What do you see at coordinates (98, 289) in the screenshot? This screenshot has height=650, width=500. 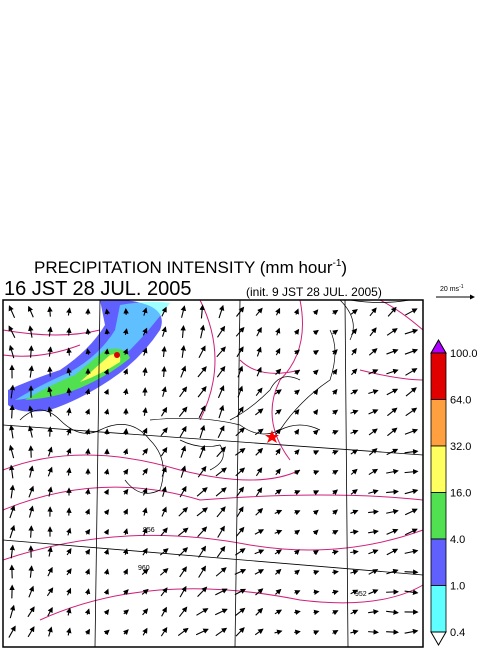 I see `valid-time: 16 JST 28 JUL. 2005` at bounding box center [98, 289].